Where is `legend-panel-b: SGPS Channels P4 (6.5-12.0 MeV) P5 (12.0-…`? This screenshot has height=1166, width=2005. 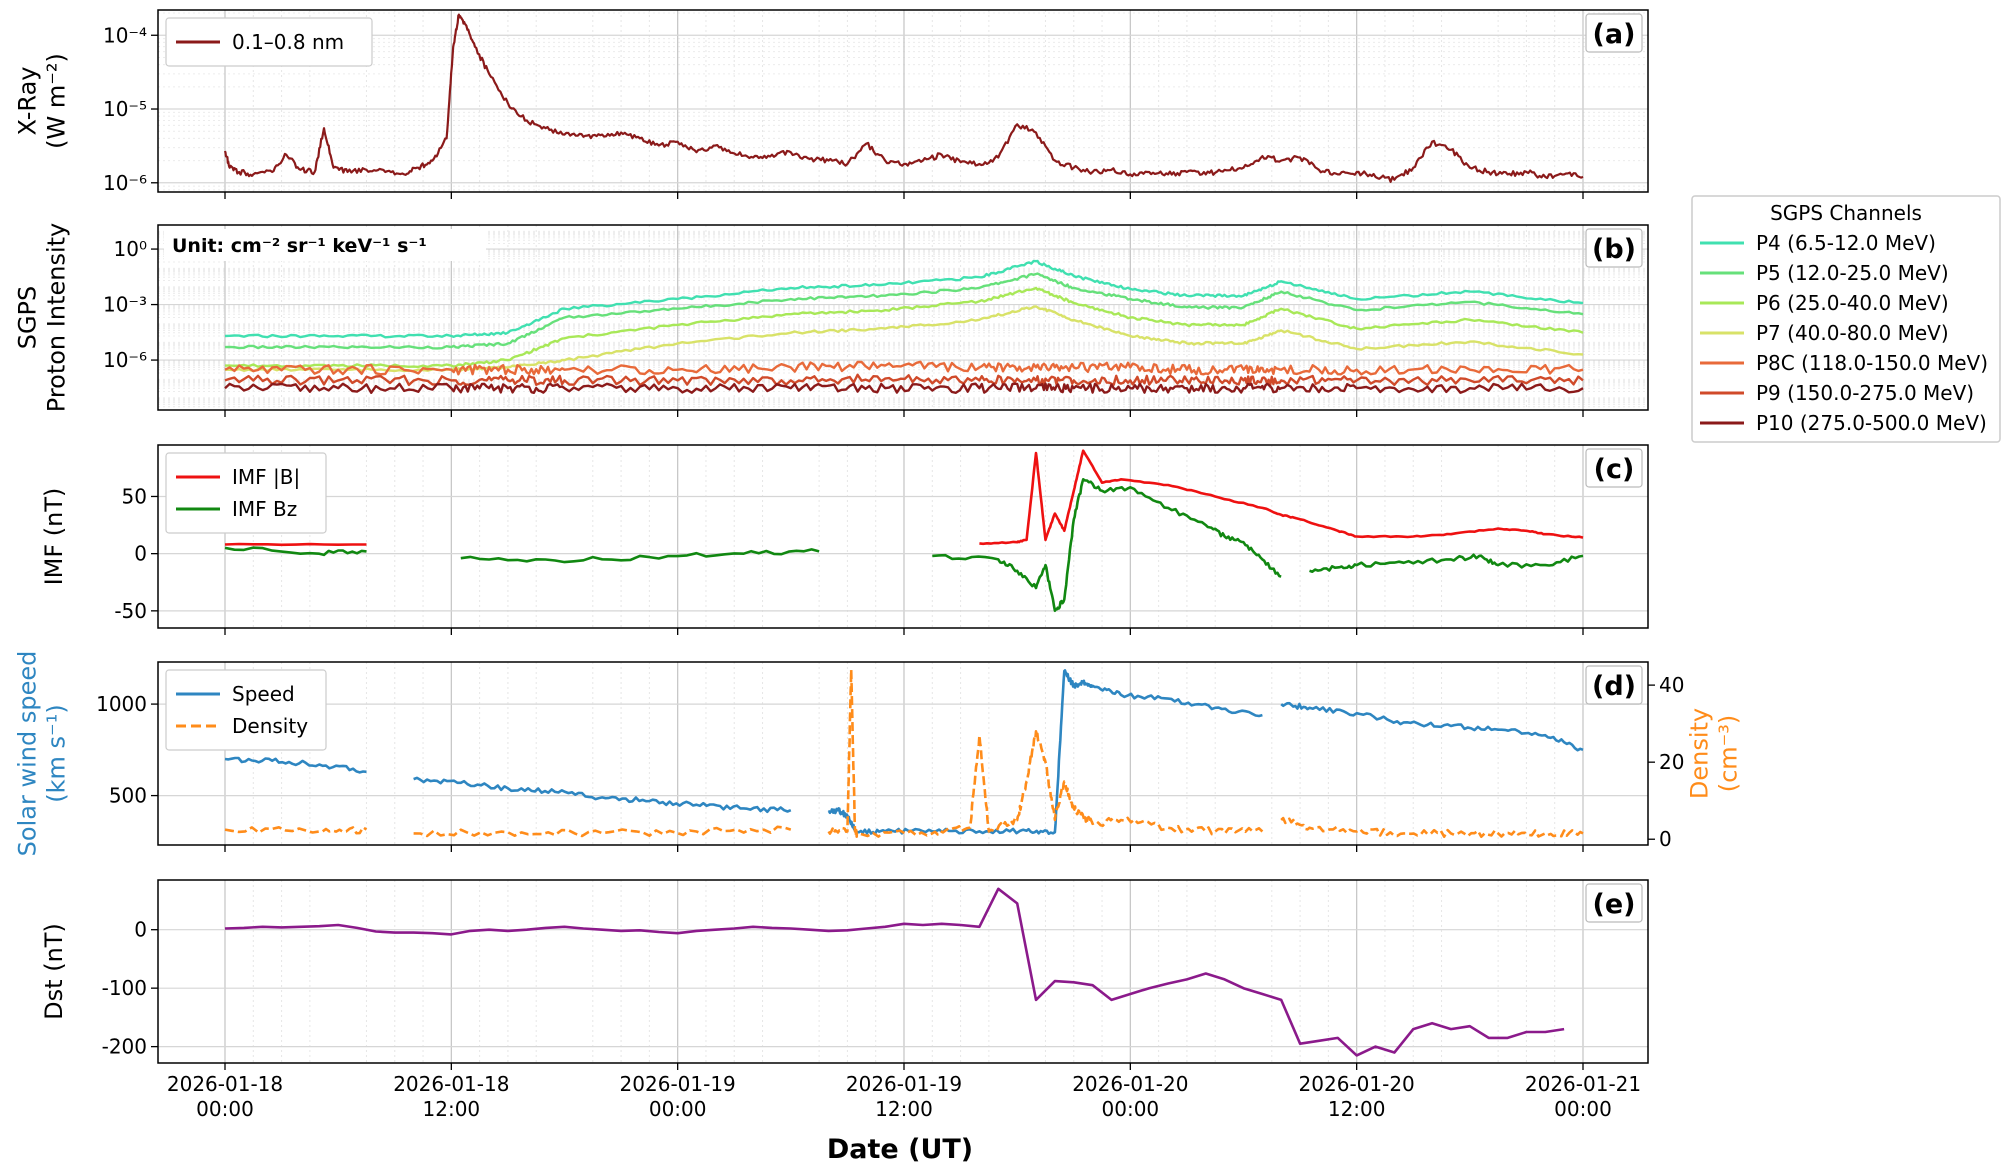
legend-panel-b: SGPS Channels P4 (6.5-12.0 MeV) P5 (12.0-… is located at coordinates (1846, 319).